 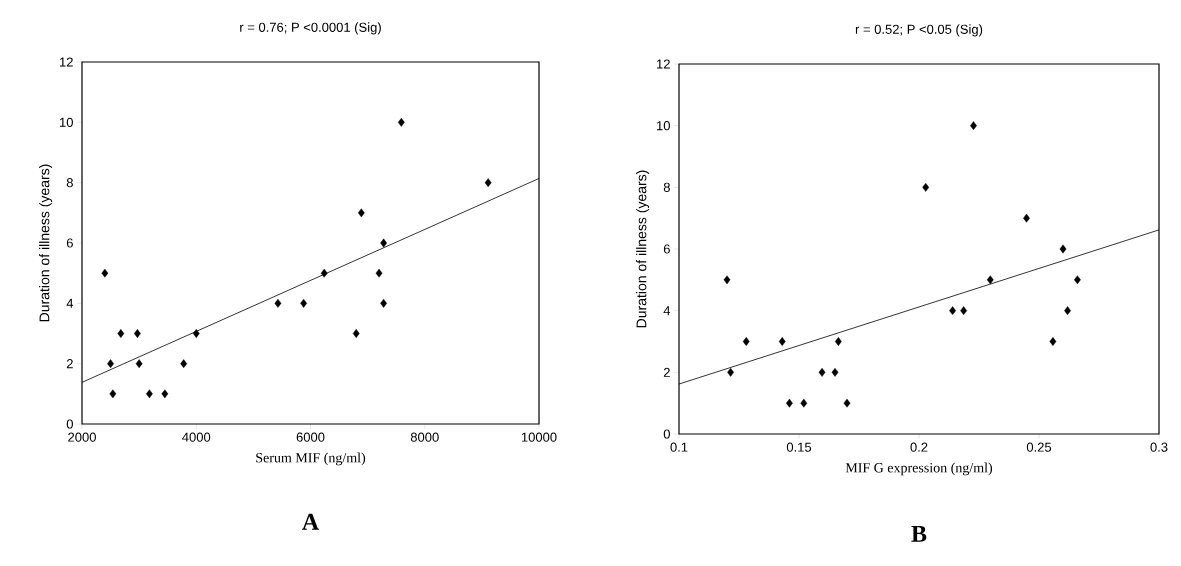 I want to click on x-tick-label: 0.2, so click(x=919, y=447).